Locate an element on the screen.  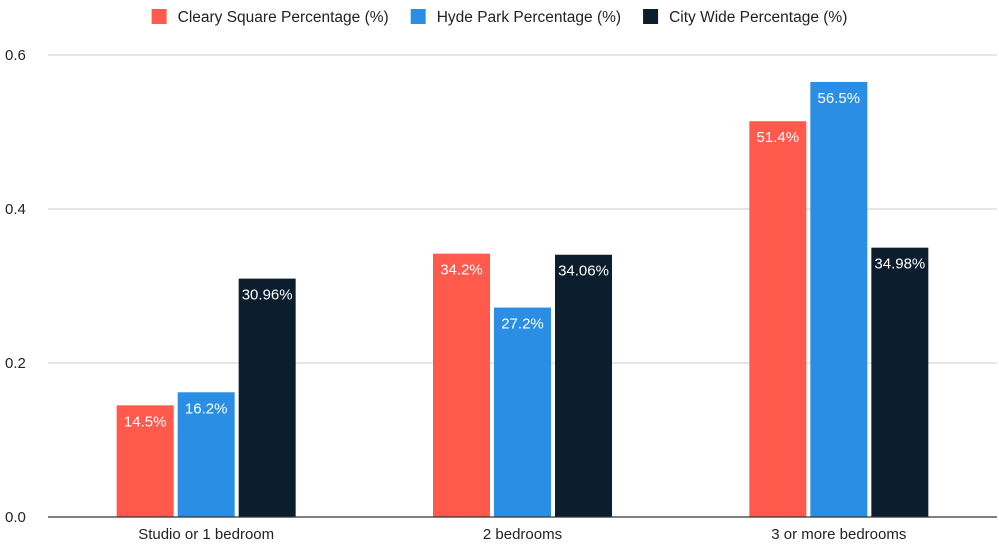
x-tick-label: 3 or more bedrooms is located at coordinates (838, 534).